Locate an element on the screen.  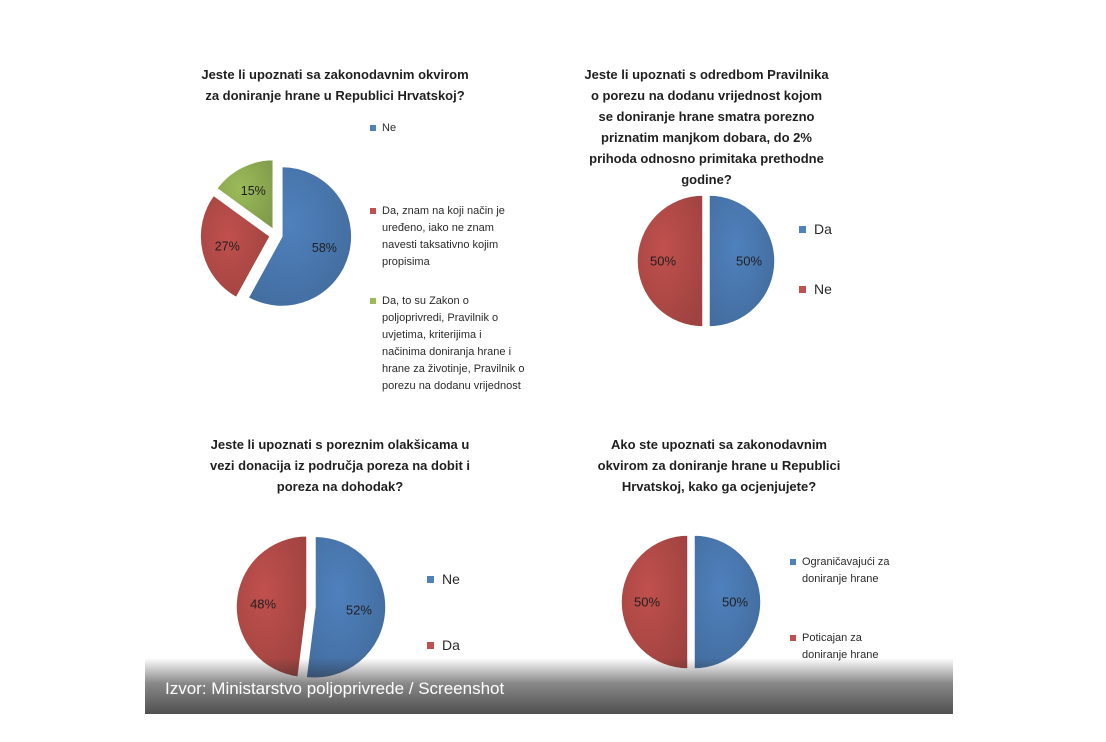
legend-label-line: poljoprivredi, Pravilnik o is located at coordinates (440, 318).